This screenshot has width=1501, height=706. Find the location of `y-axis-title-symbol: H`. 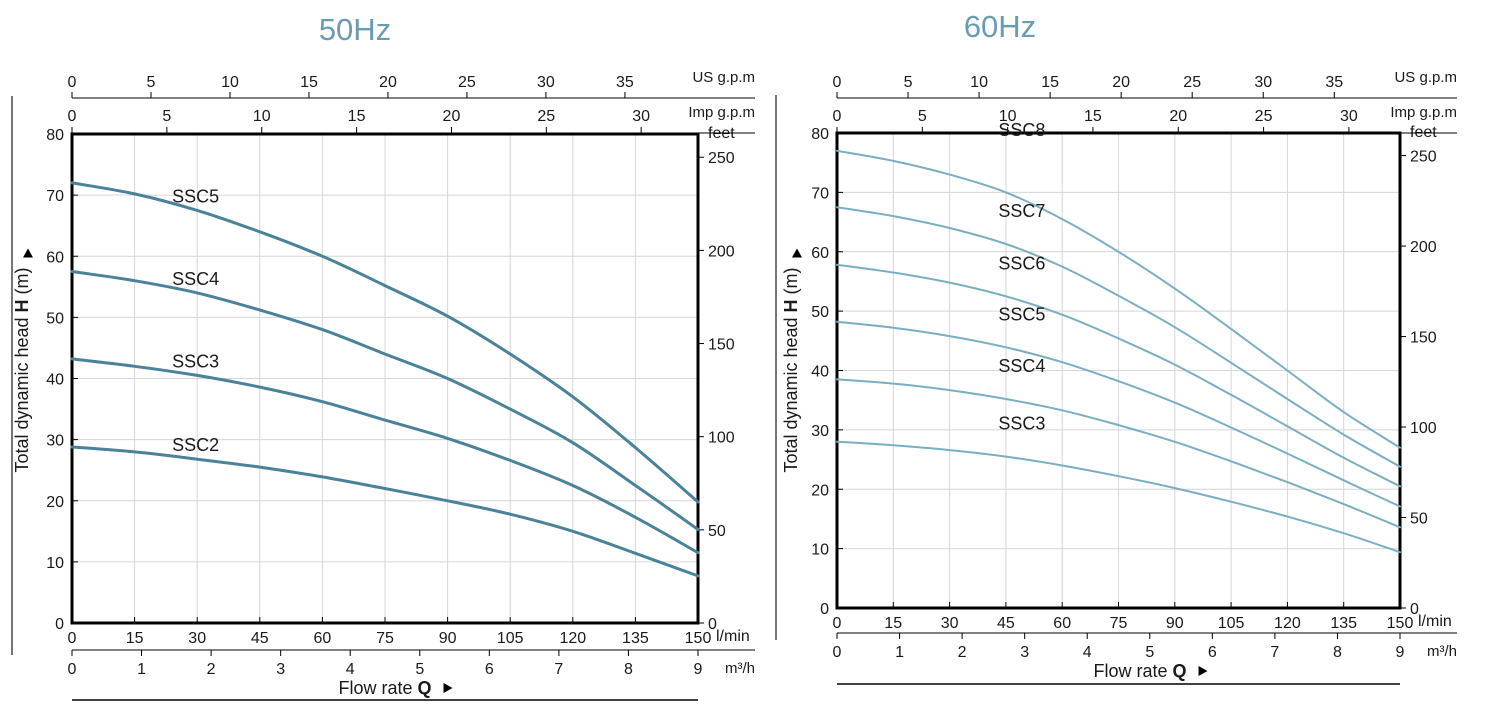

y-axis-title-symbol: H is located at coordinates (22, 305).